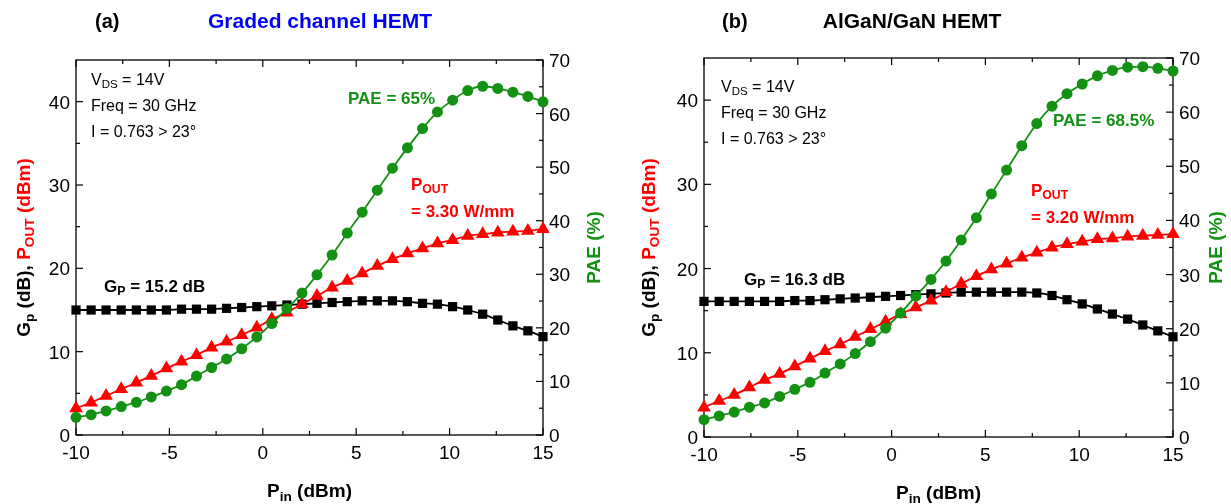 Image resolution: width=1231 pixels, height=504 pixels. What do you see at coordinates (798, 454) in the screenshot?
I see `x-tick-label: -5` at bounding box center [798, 454].